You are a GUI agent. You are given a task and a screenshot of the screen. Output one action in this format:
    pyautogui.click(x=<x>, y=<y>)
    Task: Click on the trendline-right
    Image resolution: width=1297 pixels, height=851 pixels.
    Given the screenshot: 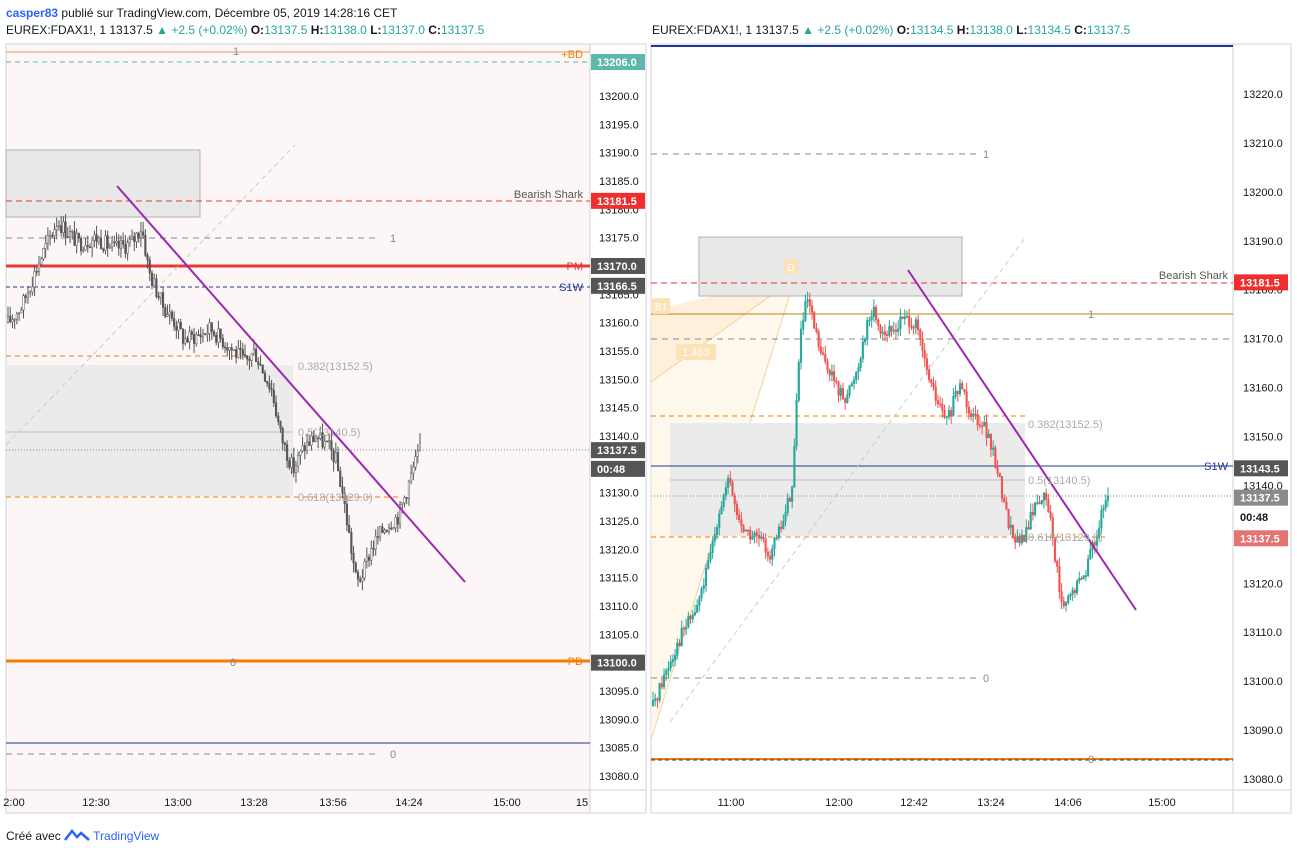 What is the action you would take?
    pyautogui.click(x=1022, y=440)
    